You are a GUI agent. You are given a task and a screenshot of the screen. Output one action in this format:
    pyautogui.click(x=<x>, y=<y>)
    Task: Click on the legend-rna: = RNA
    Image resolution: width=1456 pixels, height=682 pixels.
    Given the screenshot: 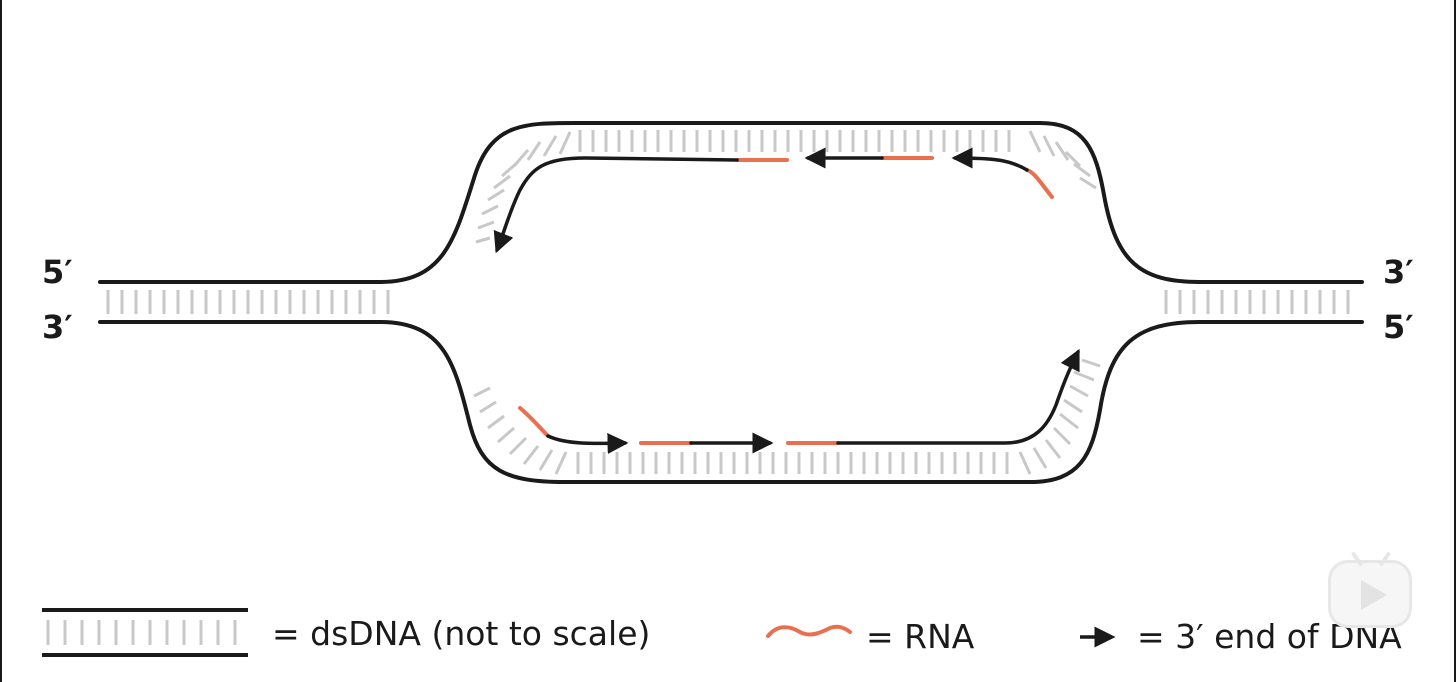 What is the action you would take?
    pyautogui.click(x=870, y=636)
    